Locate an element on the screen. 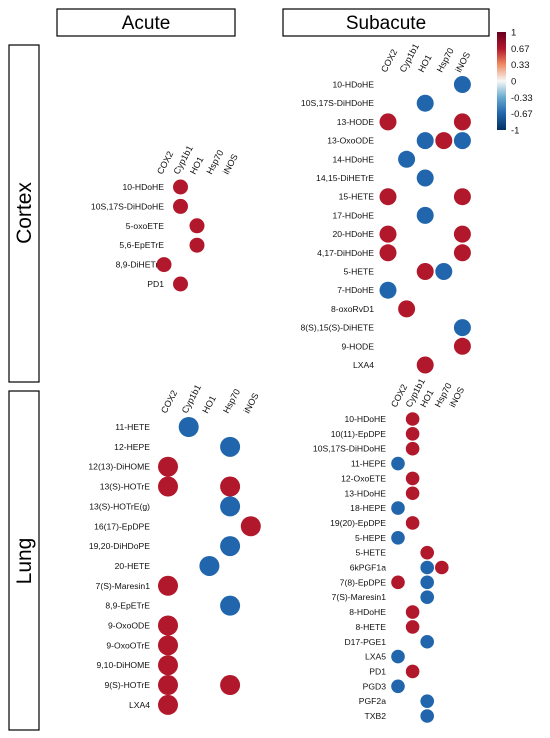  row-label-8-9-epetre: 8,9-EpETrE is located at coordinates (127, 606).